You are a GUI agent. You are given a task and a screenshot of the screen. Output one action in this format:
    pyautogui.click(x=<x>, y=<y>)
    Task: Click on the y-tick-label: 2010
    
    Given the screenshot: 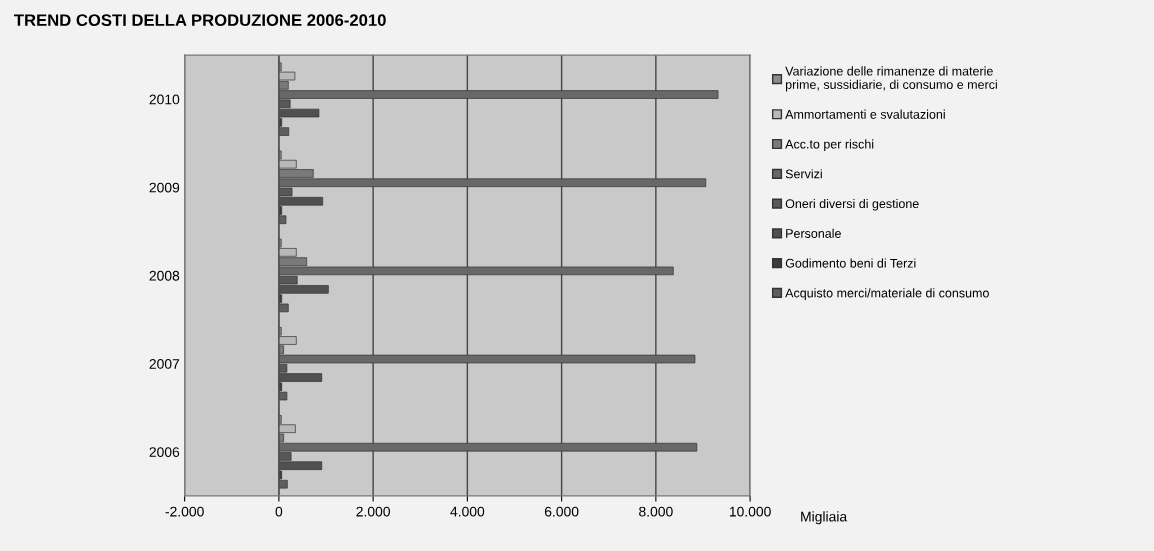 What is the action you would take?
    pyautogui.click(x=164, y=99)
    